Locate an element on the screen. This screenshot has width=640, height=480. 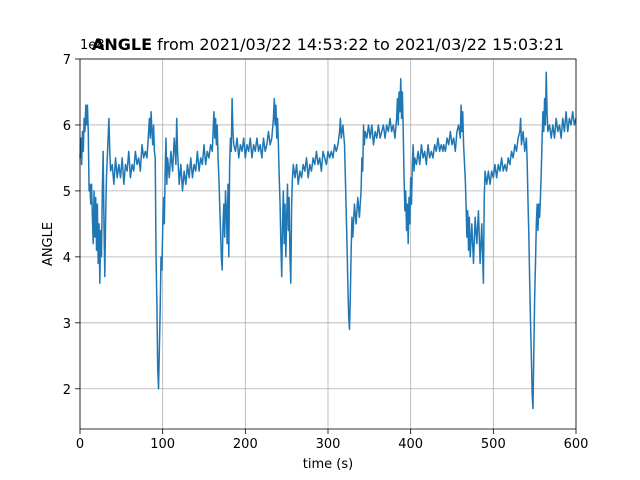
y-tick-label: 7 is located at coordinates (67, 60).